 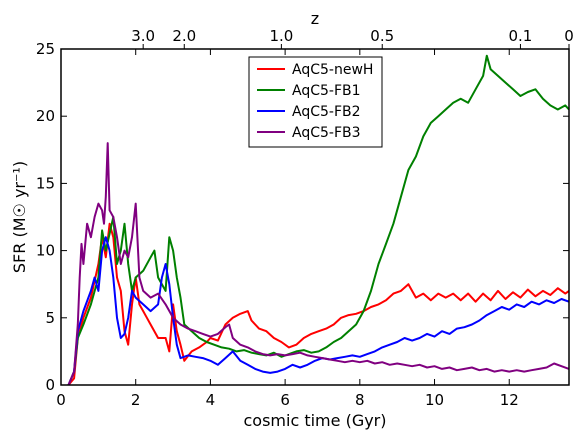 What do you see at coordinates (61, 400) in the screenshot?
I see `x-tick-label: 0` at bounding box center [61, 400].